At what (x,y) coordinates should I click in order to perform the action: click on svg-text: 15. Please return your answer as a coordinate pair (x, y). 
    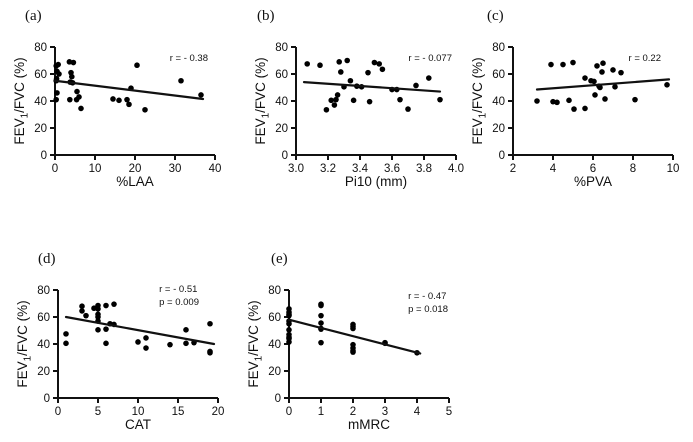
    Looking at the image, I should click on (178, 412).